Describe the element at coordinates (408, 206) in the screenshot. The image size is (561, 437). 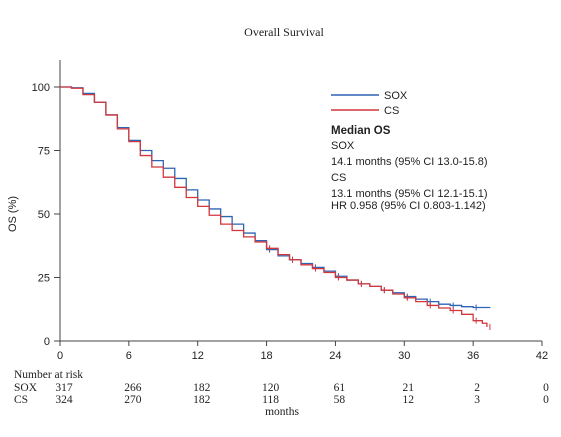
I see `hazard-ratio: HR 0.958 (95% CI 0.803-1.142)` at that location.